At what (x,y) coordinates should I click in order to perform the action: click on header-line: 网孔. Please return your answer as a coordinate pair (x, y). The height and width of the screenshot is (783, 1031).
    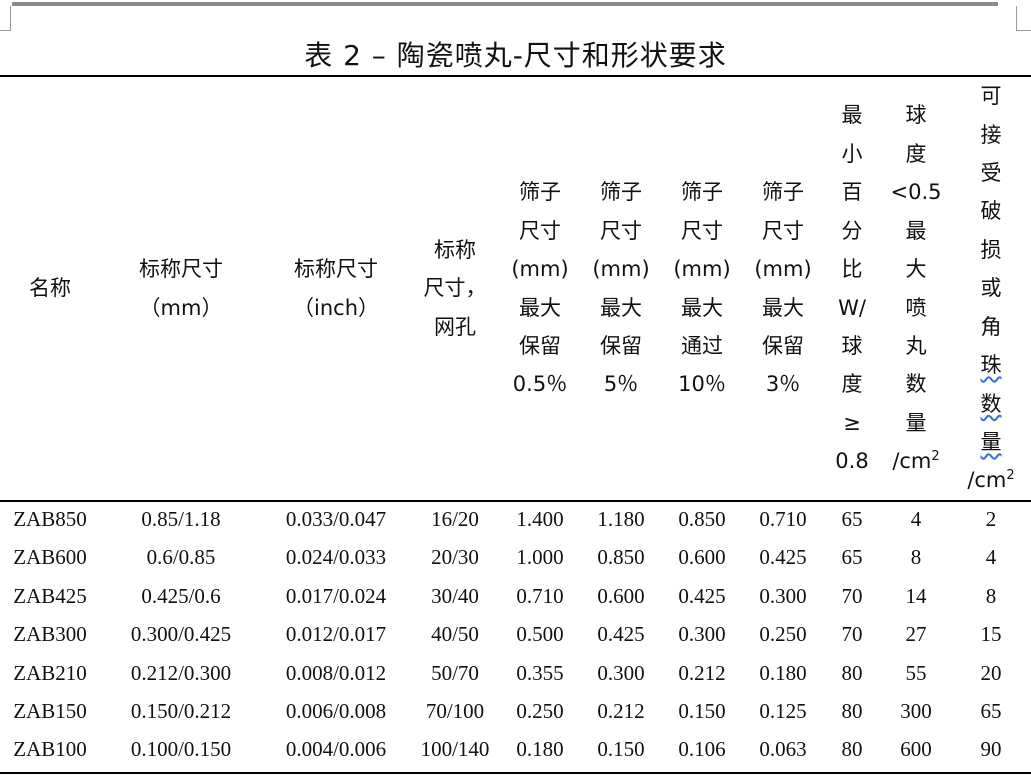
    Looking at the image, I should click on (455, 326).